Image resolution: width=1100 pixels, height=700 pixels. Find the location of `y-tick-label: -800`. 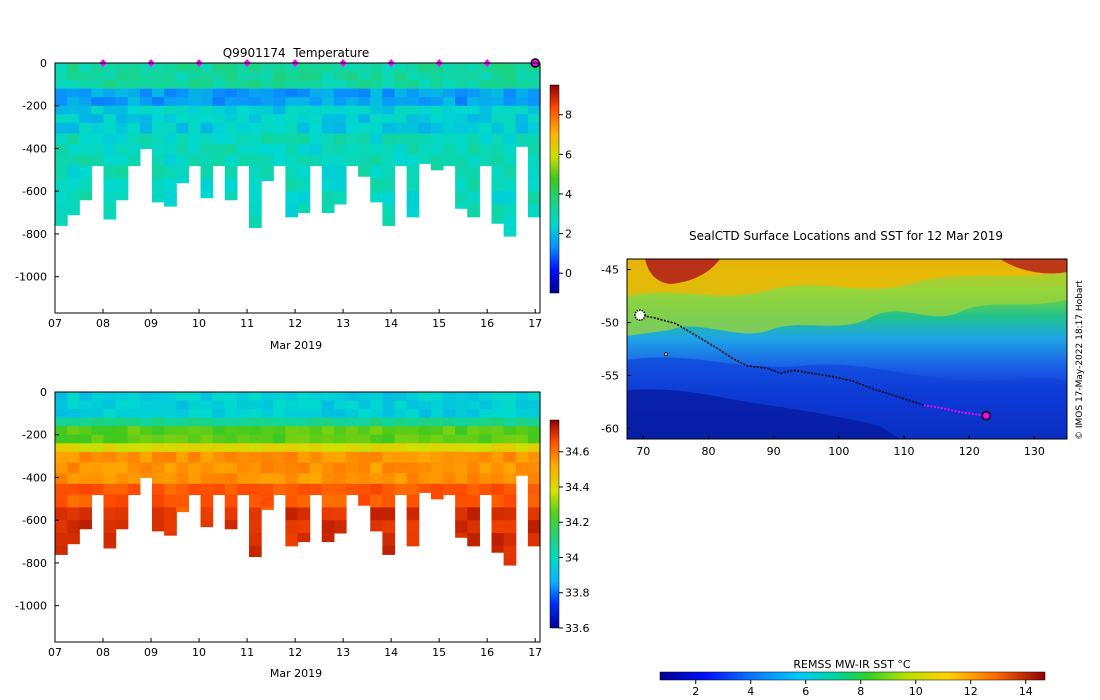

y-tick-label: -800 is located at coordinates (34, 234).